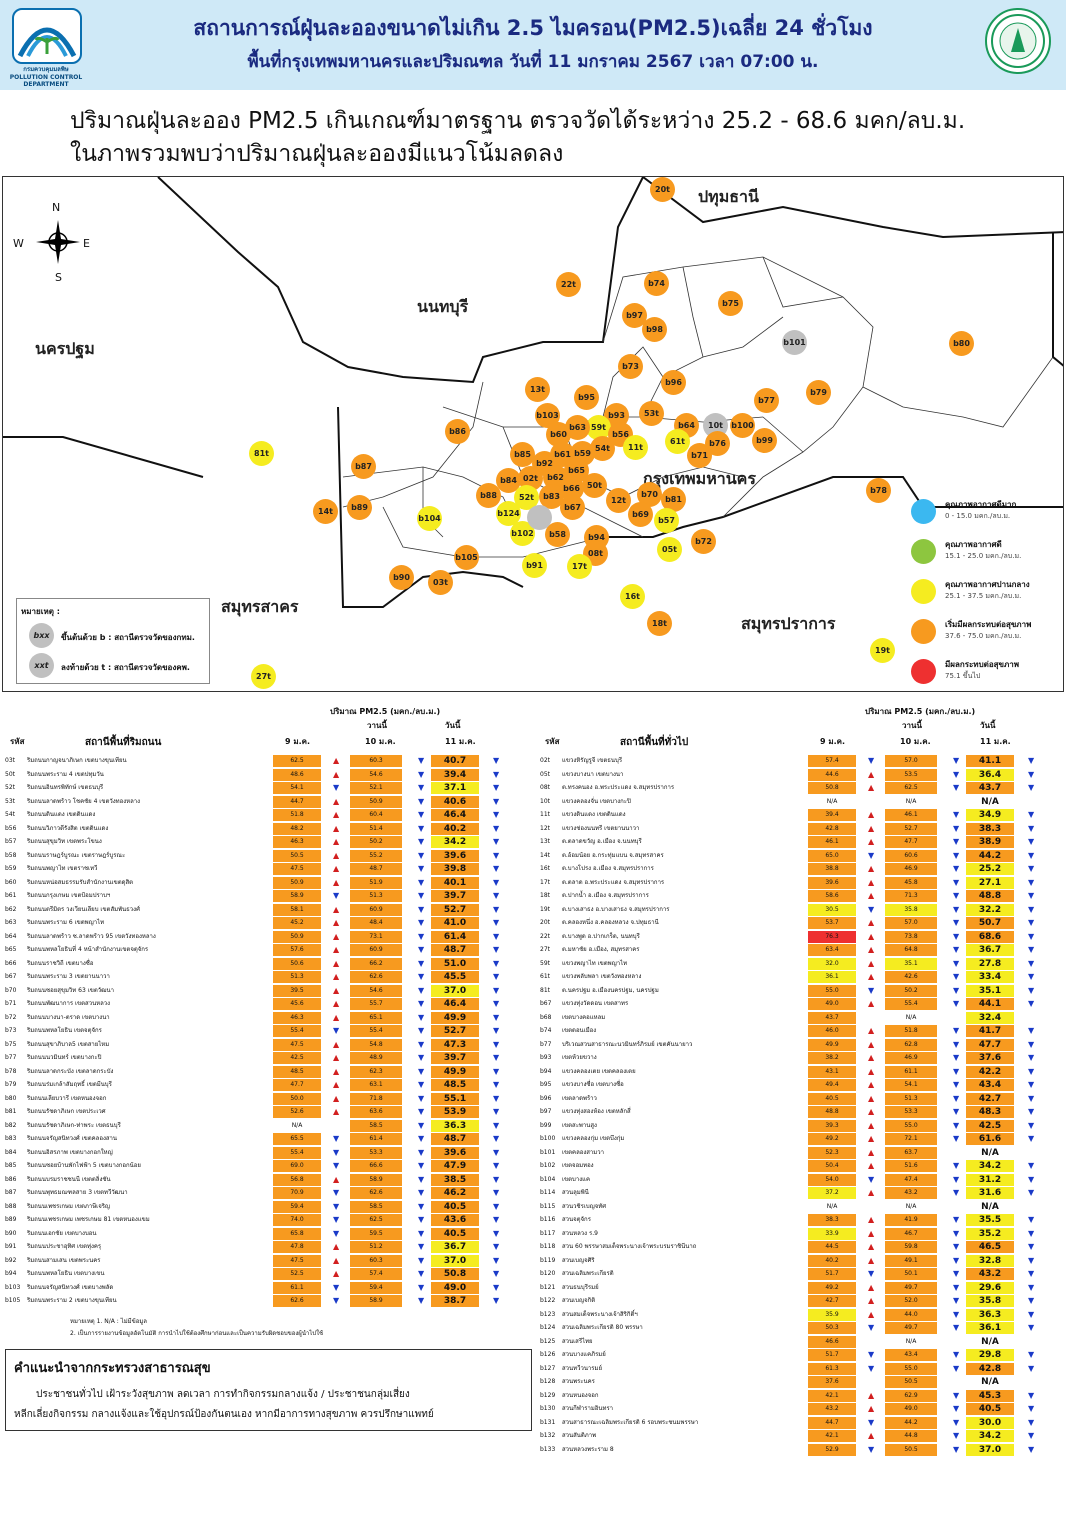  What do you see at coordinates (990, 1152) in the screenshot?
I see `value-today: N/A` at bounding box center [990, 1152].